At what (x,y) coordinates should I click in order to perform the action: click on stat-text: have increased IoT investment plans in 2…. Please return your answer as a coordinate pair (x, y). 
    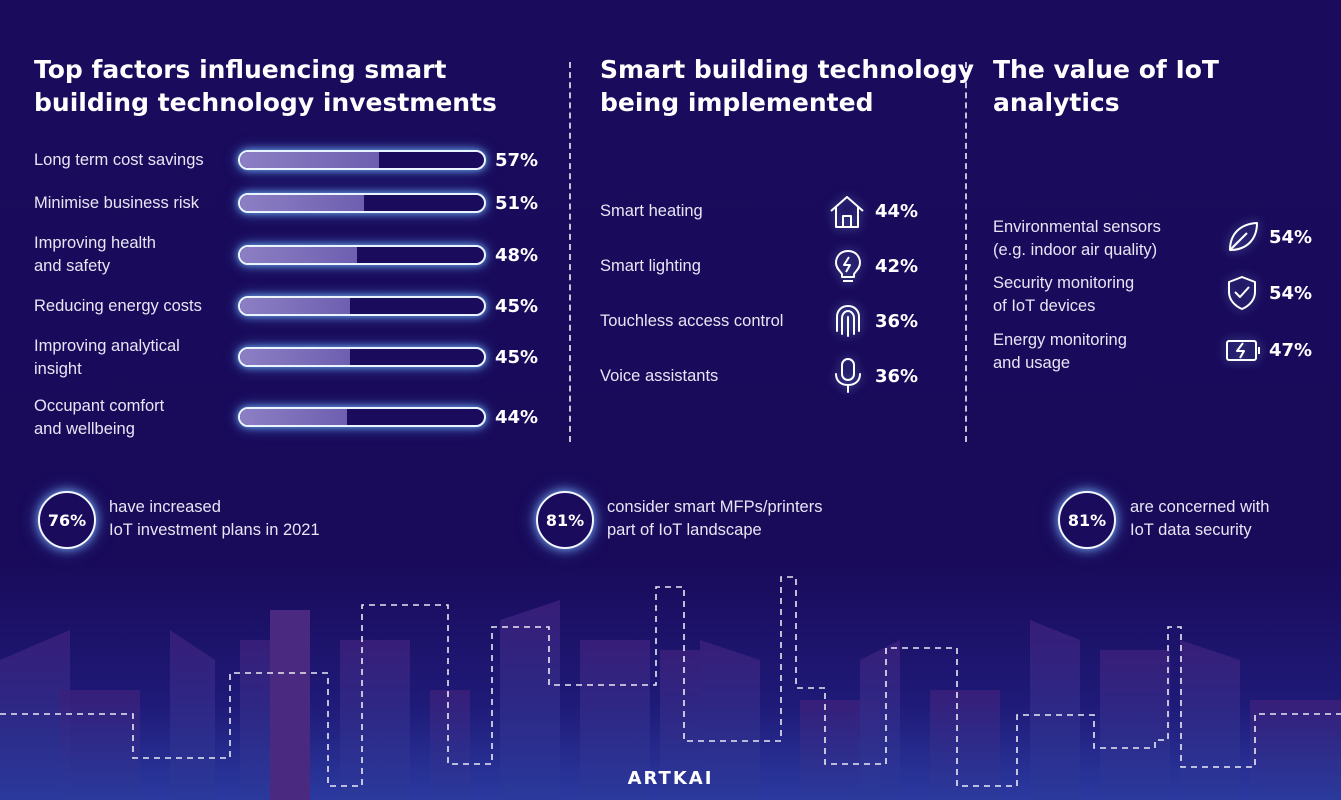
    Looking at the image, I should click on (214, 518).